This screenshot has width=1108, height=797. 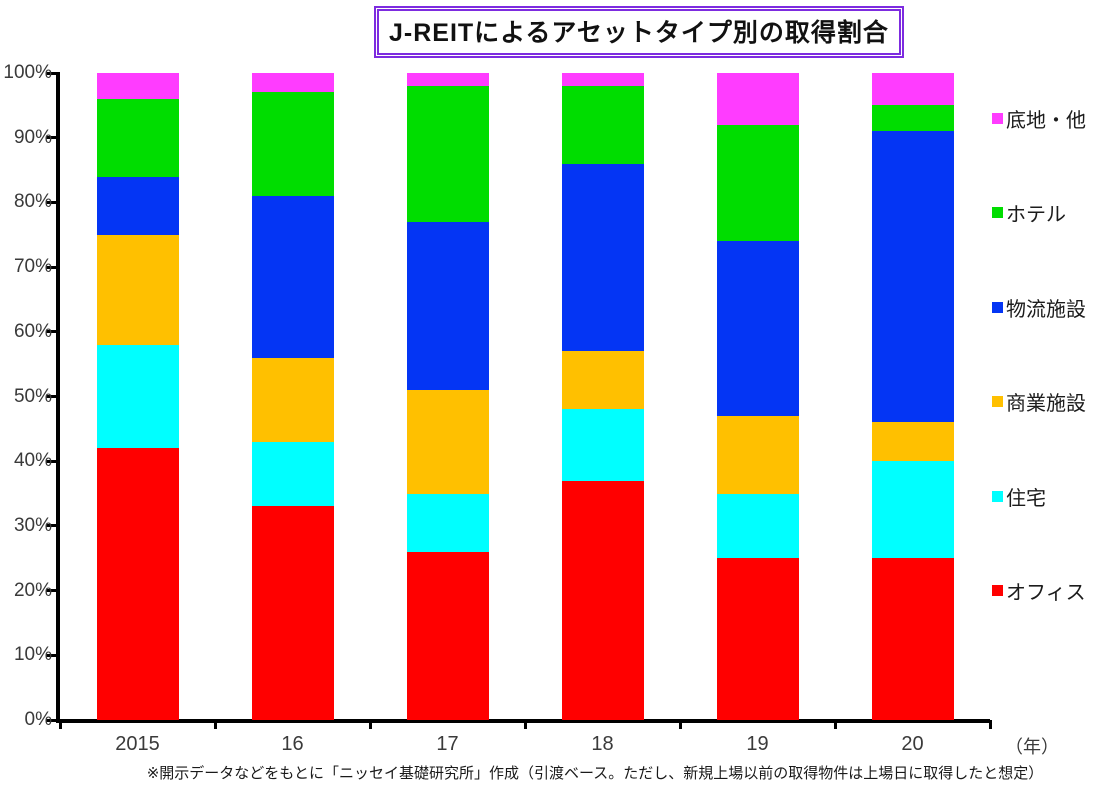 I want to click on x-axis-line, so click(x=523, y=721).